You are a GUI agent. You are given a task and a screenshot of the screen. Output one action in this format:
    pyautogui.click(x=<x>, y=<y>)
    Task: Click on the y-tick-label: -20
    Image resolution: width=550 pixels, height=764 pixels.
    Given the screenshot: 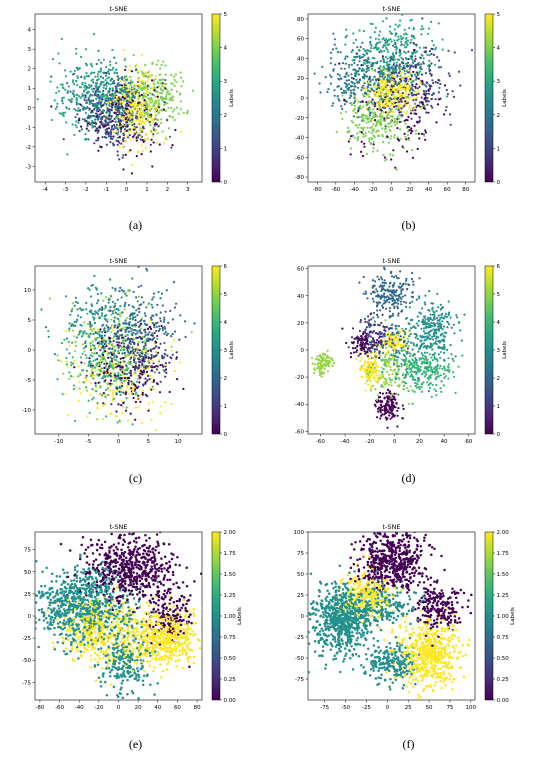 What is the action you would take?
    pyautogui.click(x=299, y=119)
    